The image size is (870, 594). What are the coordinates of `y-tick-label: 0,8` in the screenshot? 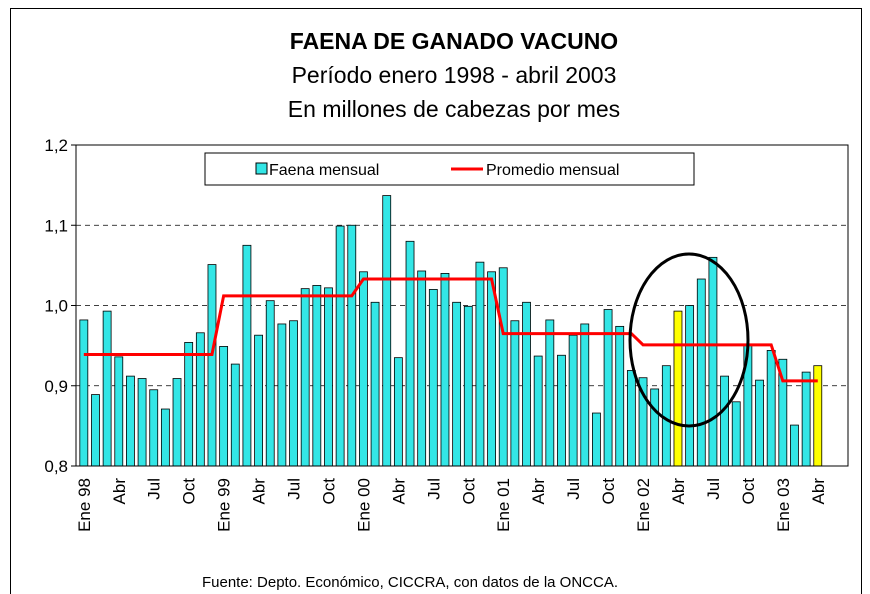 It's located at (56, 466).